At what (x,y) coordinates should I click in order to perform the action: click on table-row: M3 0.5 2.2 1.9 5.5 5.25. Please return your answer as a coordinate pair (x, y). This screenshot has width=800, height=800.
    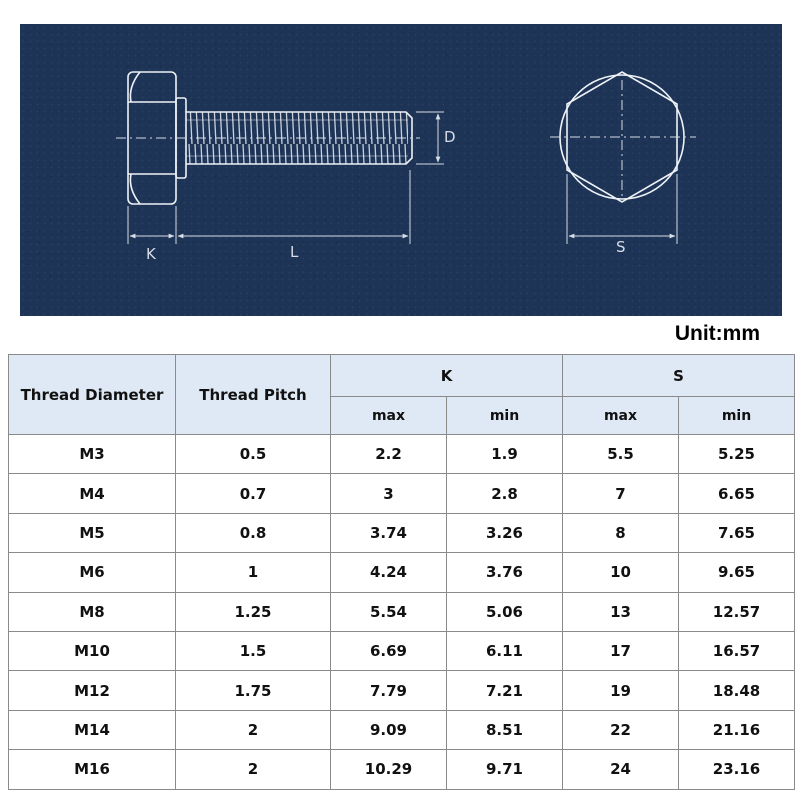
    Looking at the image, I should click on (401, 454).